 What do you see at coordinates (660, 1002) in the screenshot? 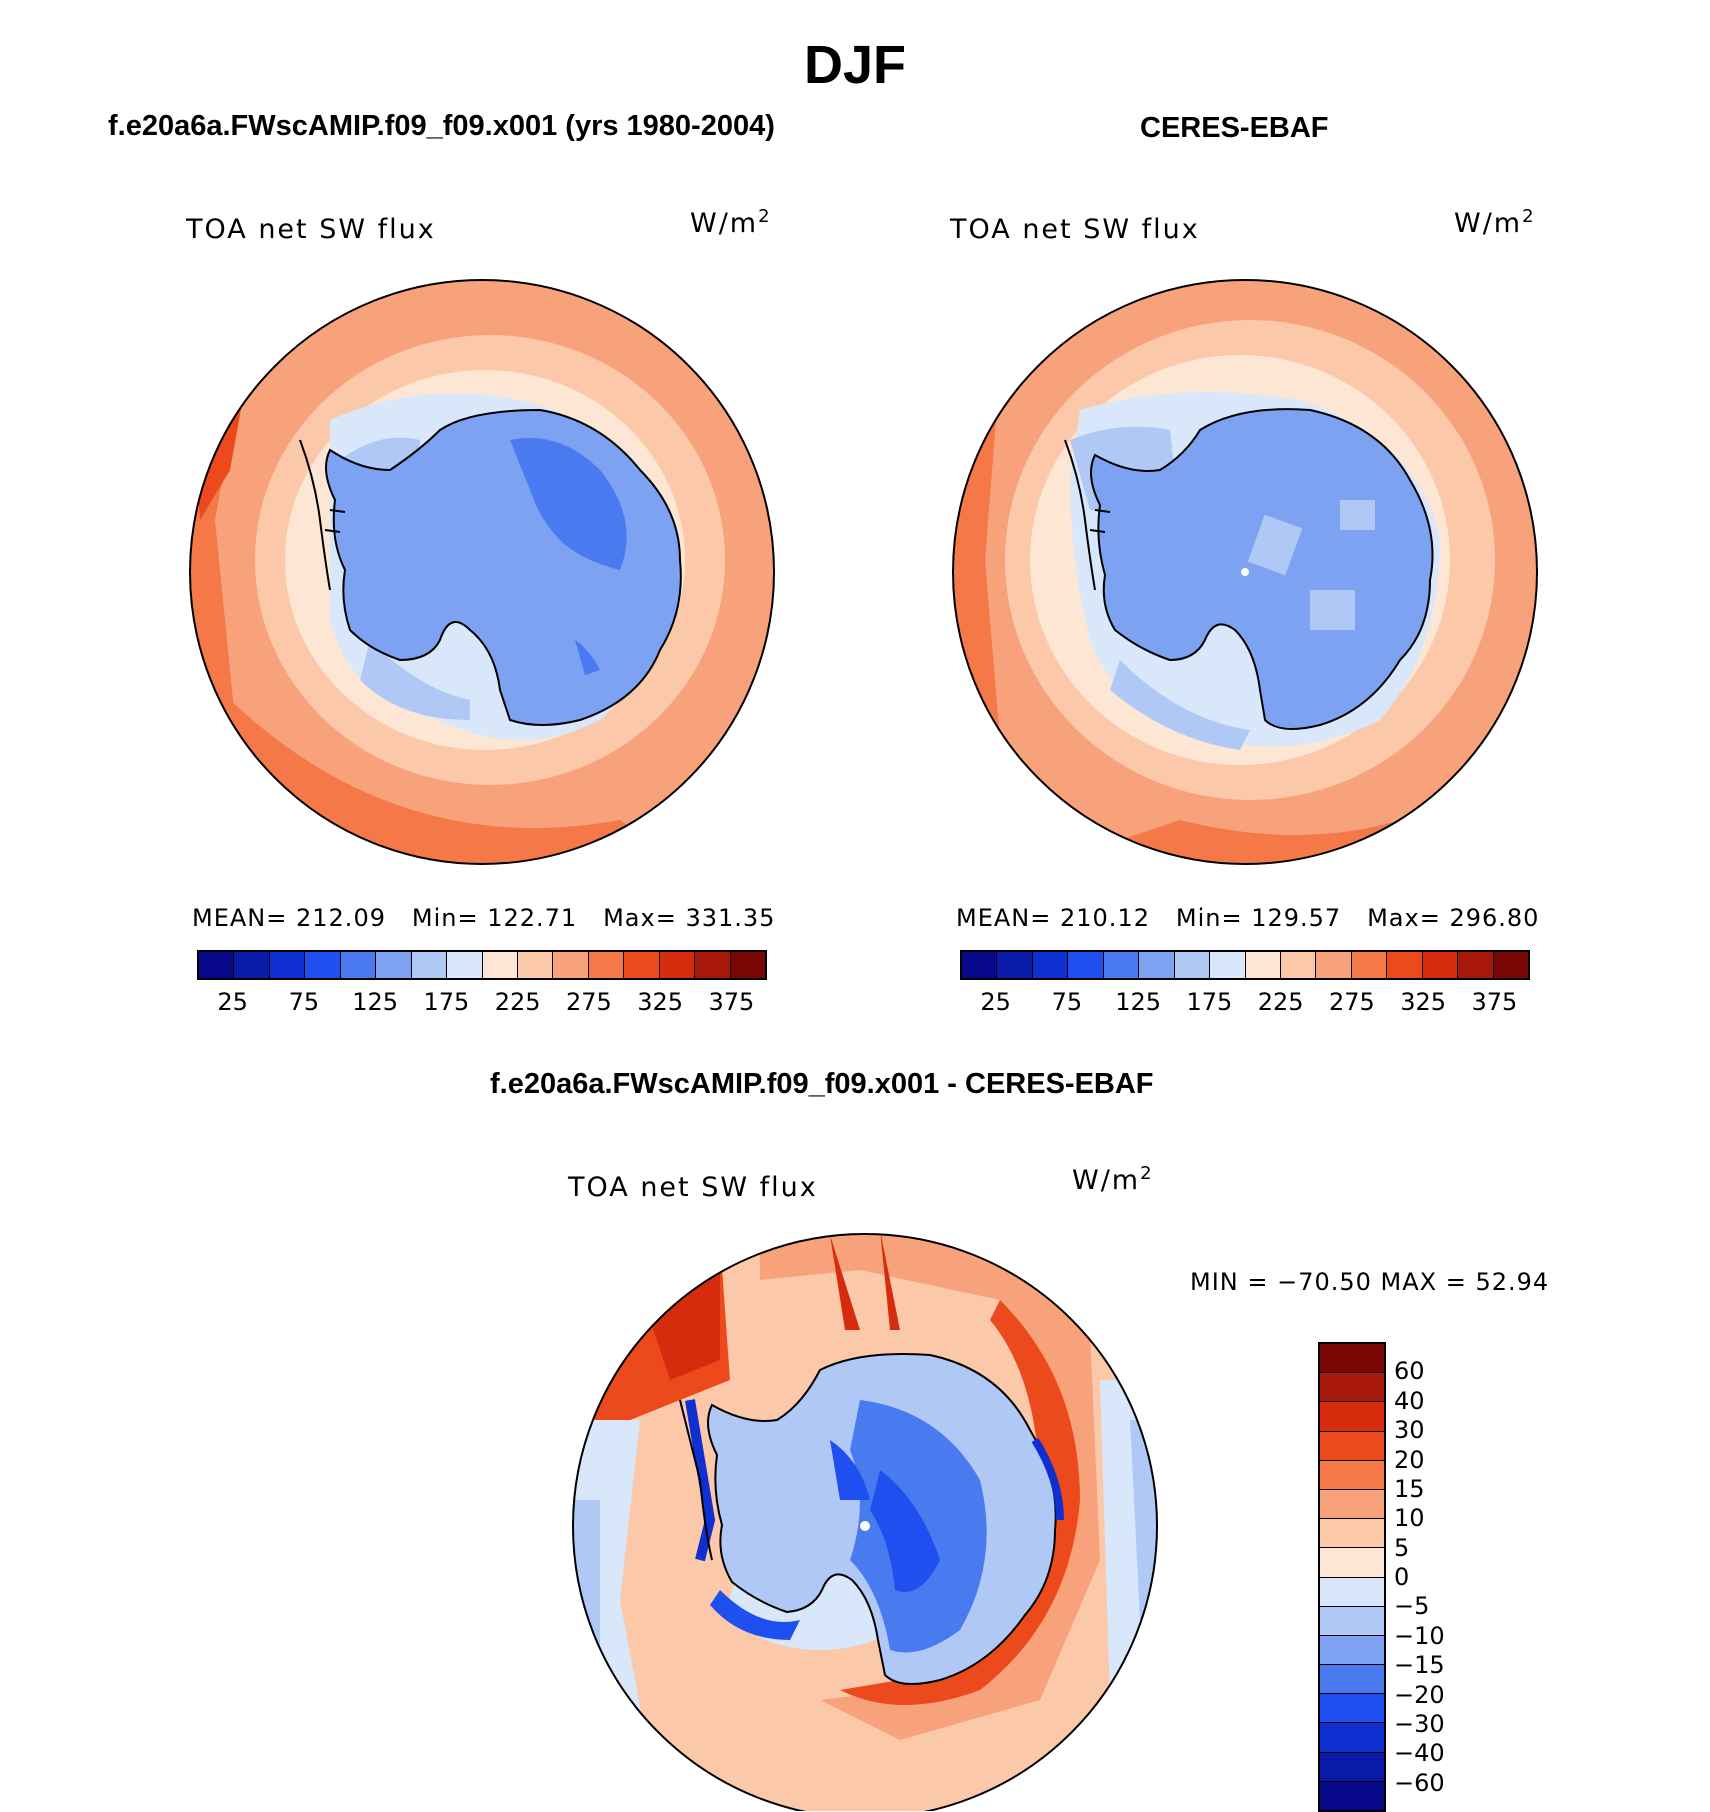
I see `model-colorbar-tick-label: 325` at bounding box center [660, 1002].